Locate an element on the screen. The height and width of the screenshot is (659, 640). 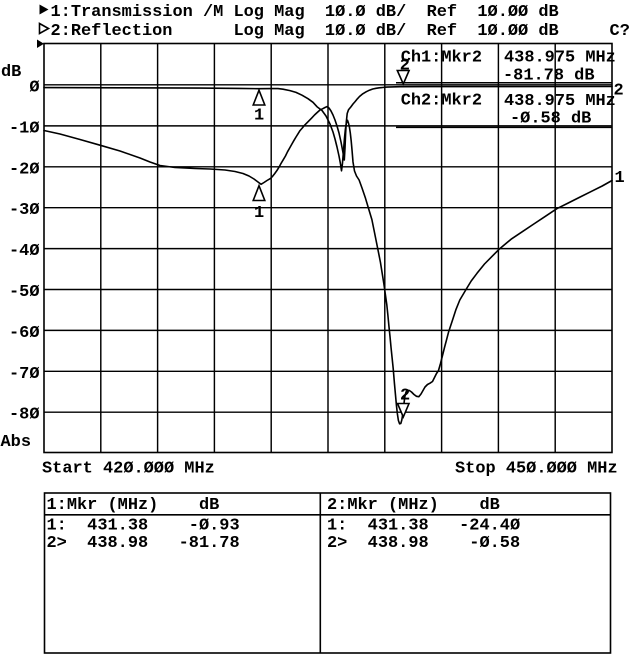
svg-text: -2Ø is located at coordinates (24, 169).